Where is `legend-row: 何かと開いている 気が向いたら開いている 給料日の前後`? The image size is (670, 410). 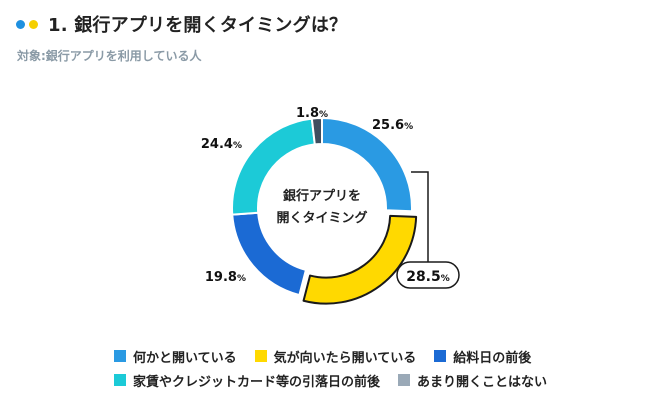 legend-row: 何かと開いている 気が向いたら開いている 給料日の前後 is located at coordinates (339, 356).